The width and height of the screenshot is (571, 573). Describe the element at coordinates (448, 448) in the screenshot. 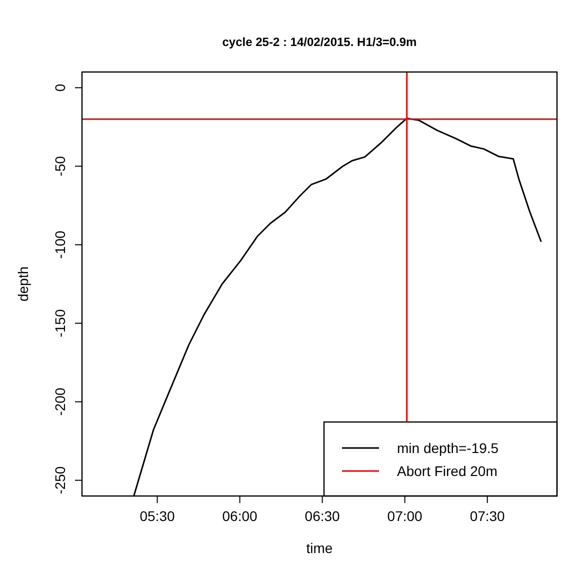

I see `legend-label: min depth=-19.5` at that location.